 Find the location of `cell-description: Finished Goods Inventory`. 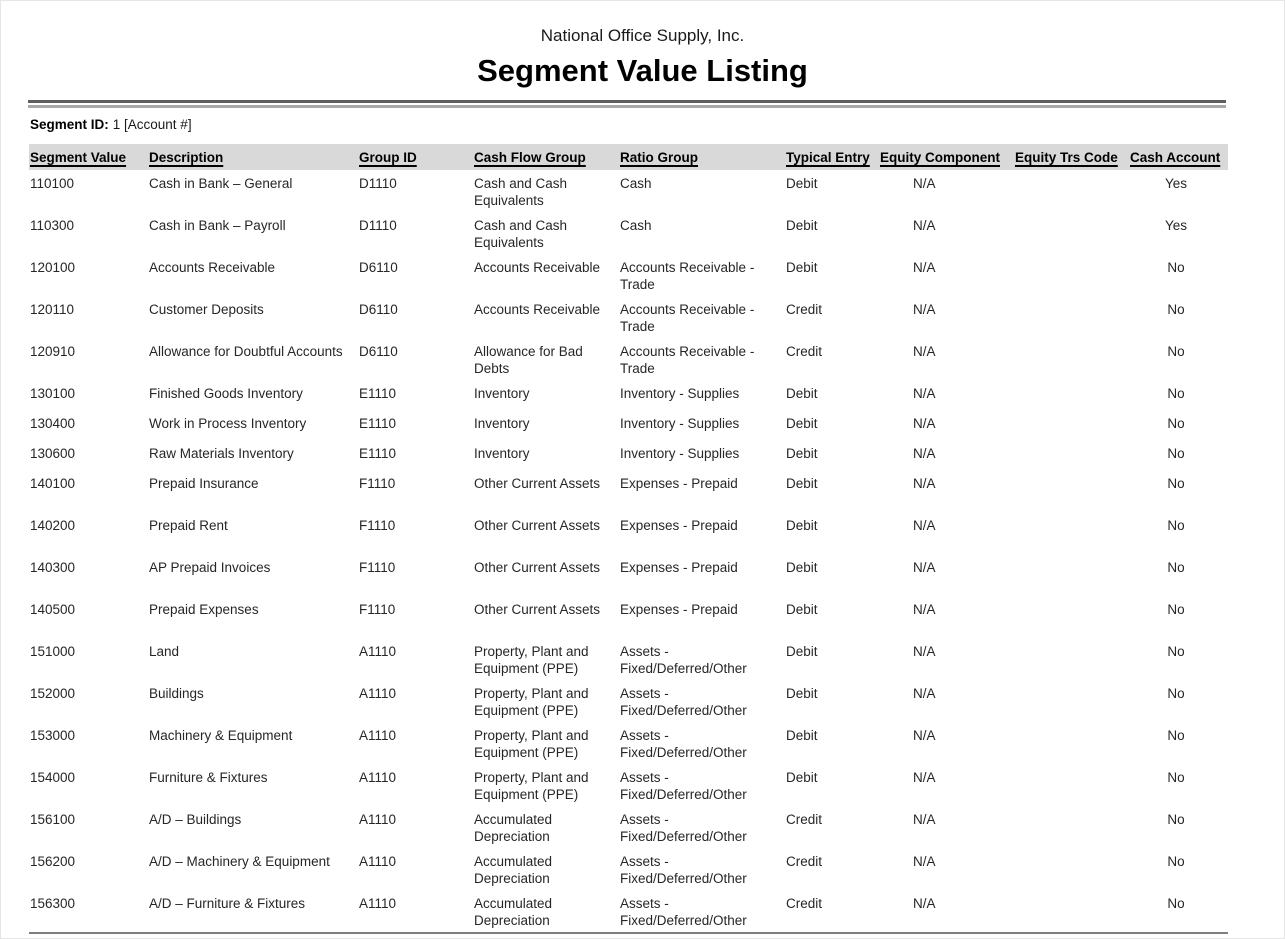

cell-description: Finished Goods Inventory is located at coordinates (226, 393).